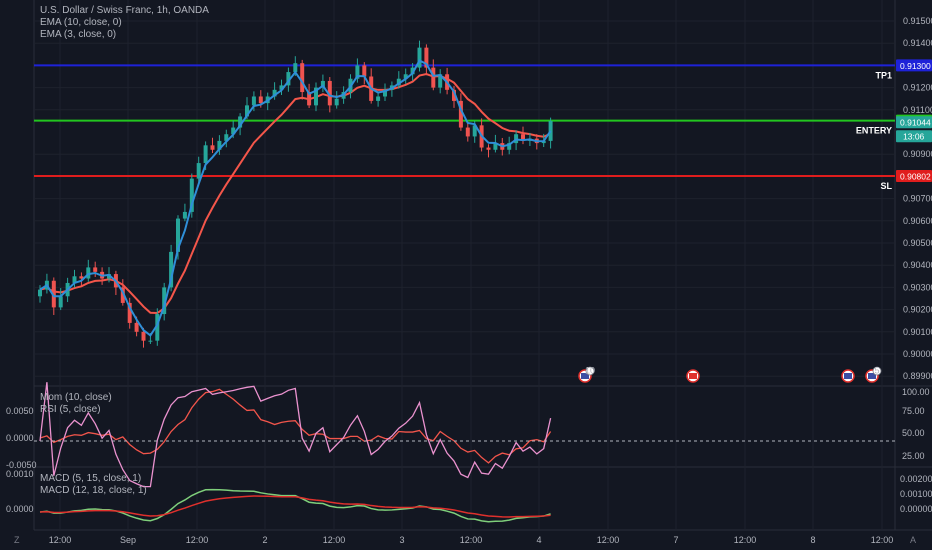 The height and width of the screenshot is (550, 932). Describe the element at coordinates (401, 540) in the screenshot. I see `time-tick-label: 3` at that location.